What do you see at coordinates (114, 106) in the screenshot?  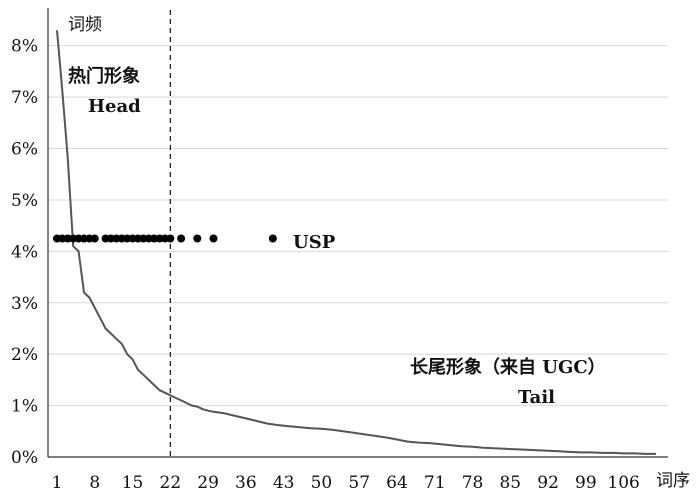 I see `head-label-en: Head` at bounding box center [114, 106].